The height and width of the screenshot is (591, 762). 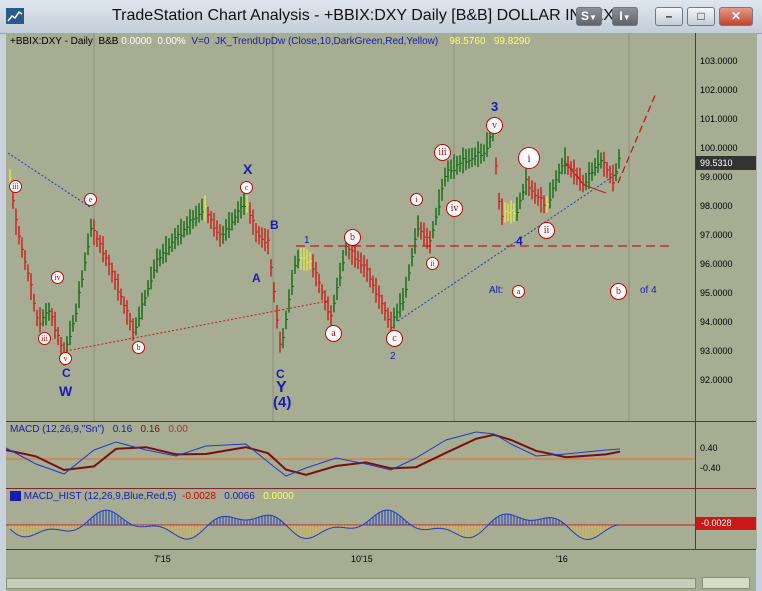 I want to click on alt-label: Alt:, so click(x=496, y=290).